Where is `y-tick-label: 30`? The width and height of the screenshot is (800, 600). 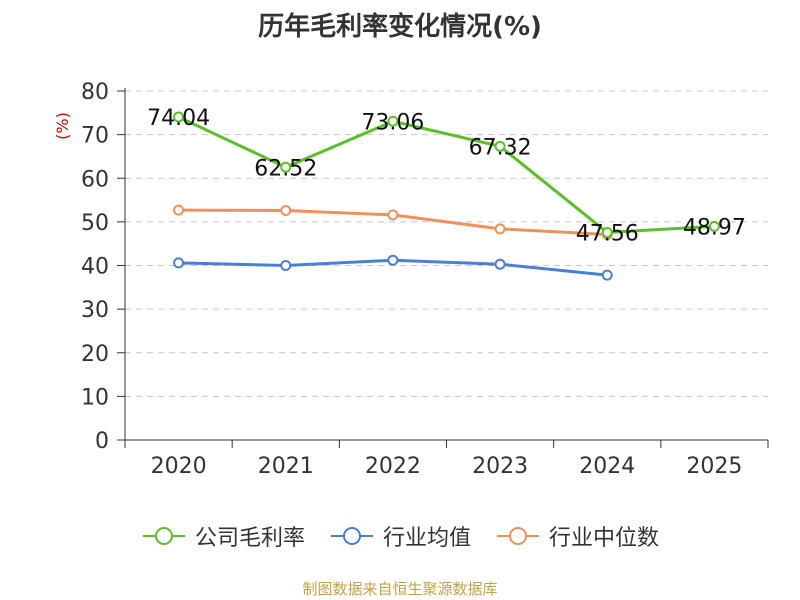 y-tick-label: 30 is located at coordinates (95, 310).